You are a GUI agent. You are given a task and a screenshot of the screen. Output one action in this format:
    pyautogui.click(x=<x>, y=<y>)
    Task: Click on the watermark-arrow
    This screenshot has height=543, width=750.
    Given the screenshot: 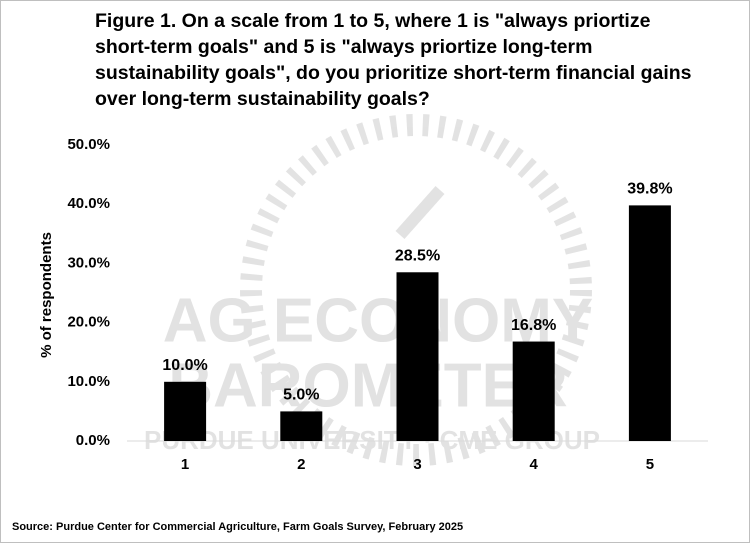 What is the action you would take?
    pyautogui.click(x=420, y=212)
    